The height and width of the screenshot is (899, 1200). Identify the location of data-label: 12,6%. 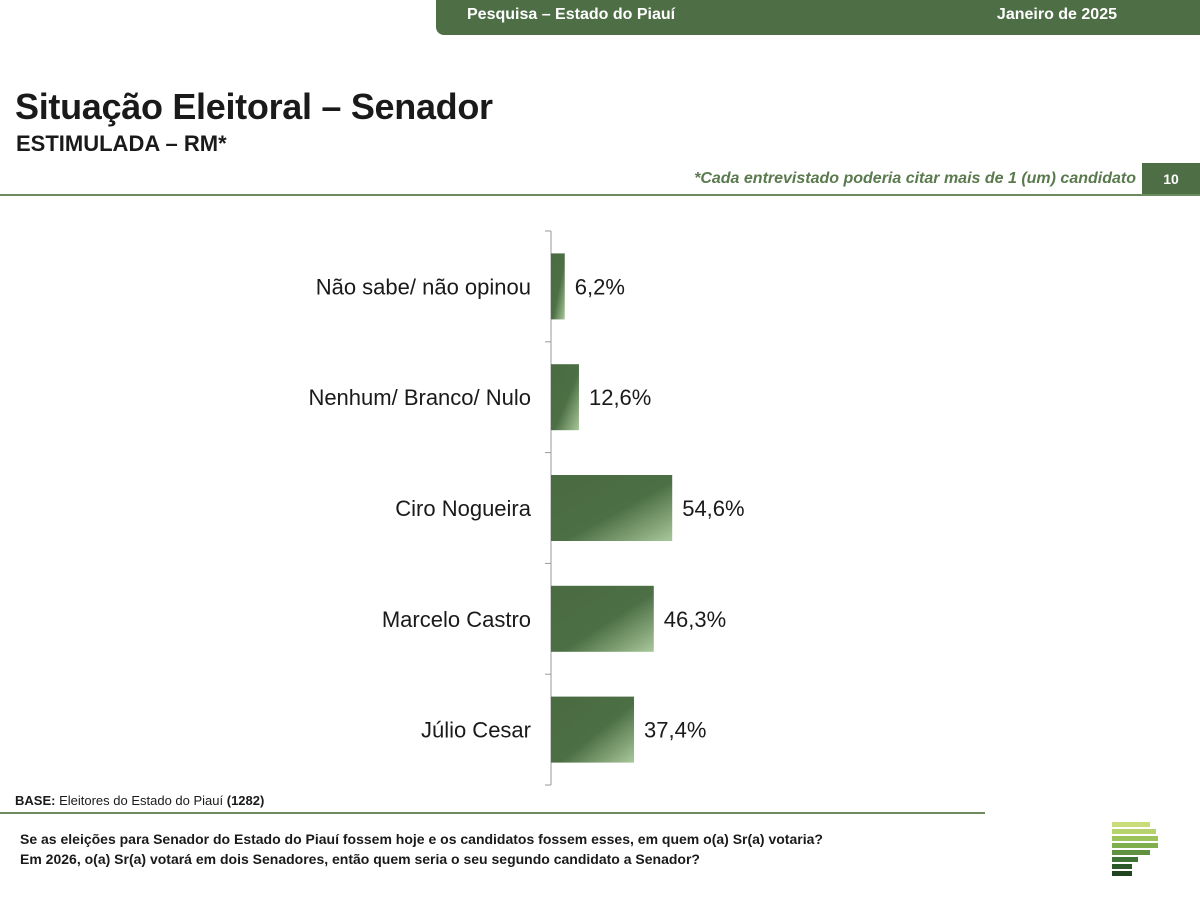
(620, 397).